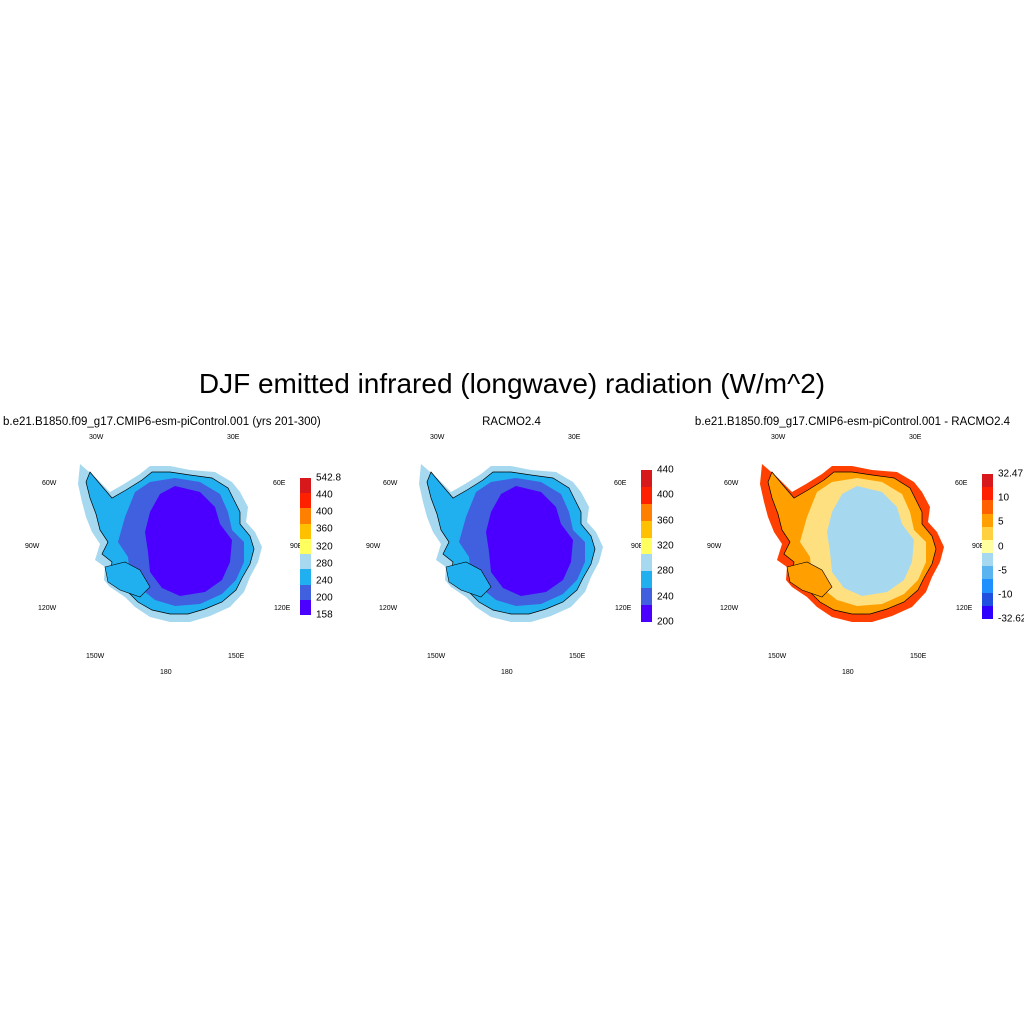 This screenshot has width=1024, height=1024. I want to click on colorbar-tick-label: -5, so click(1002, 571).